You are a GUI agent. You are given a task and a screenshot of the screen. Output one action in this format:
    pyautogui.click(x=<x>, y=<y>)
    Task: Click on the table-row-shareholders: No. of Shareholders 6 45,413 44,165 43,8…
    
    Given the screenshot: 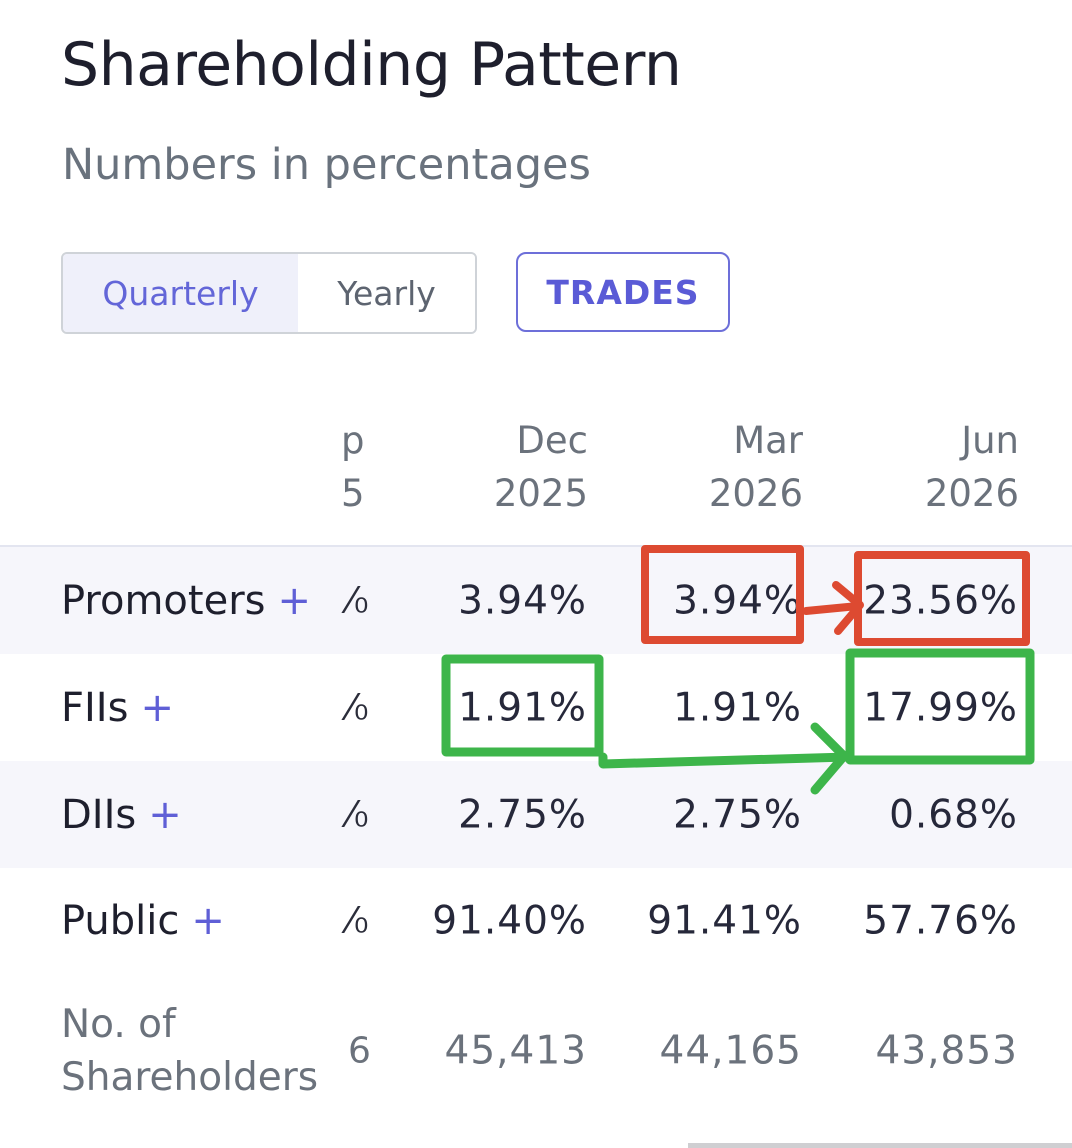 What is the action you would take?
    pyautogui.click(x=536, y=1051)
    